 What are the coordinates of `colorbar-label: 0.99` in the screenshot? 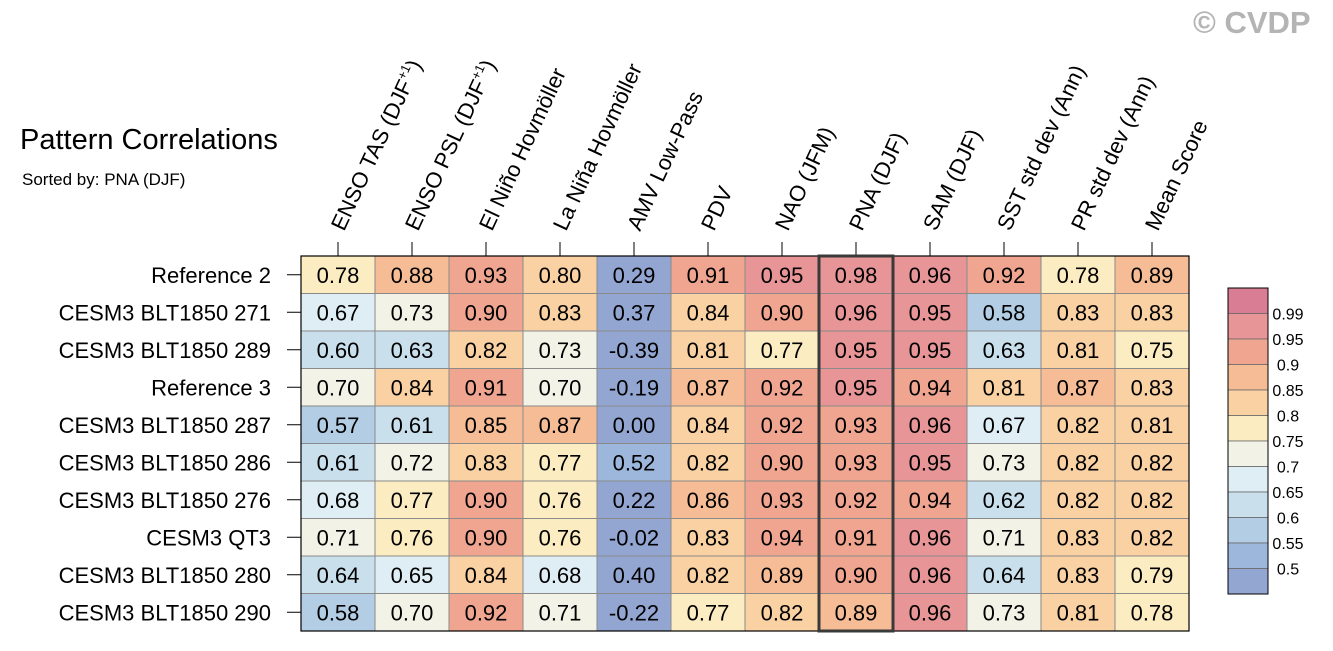 It's located at (1287, 315).